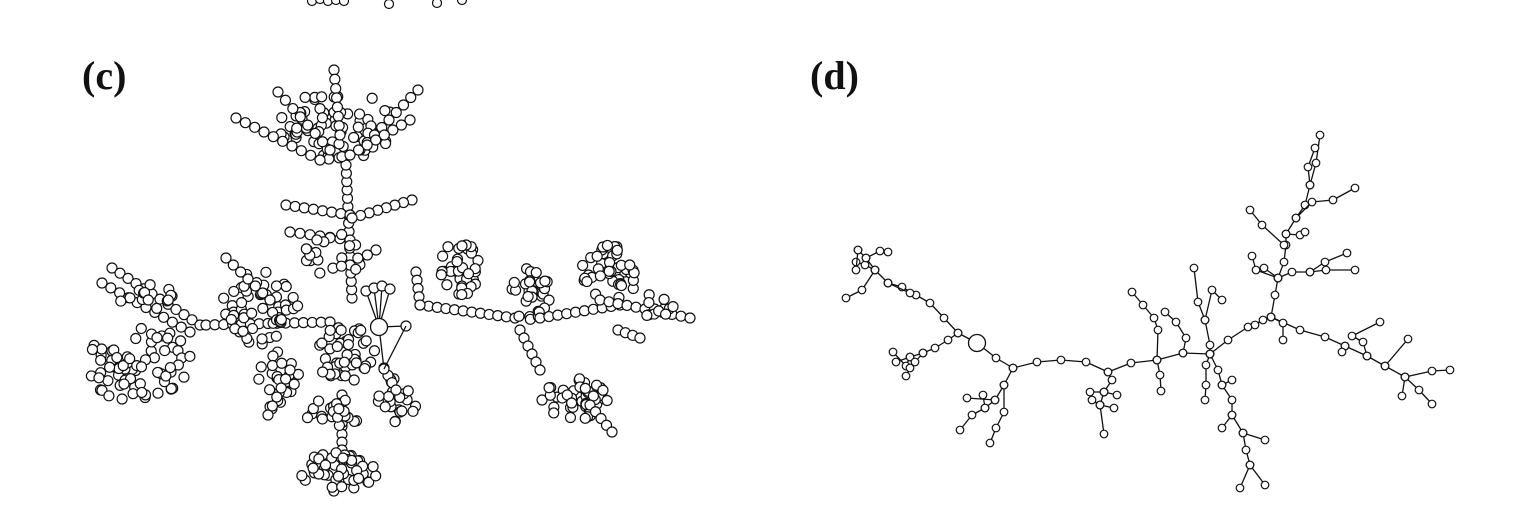 This screenshot has height=524, width=1534. Describe the element at coordinates (379, 327) in the screenshot. I see `root-node` at that location.